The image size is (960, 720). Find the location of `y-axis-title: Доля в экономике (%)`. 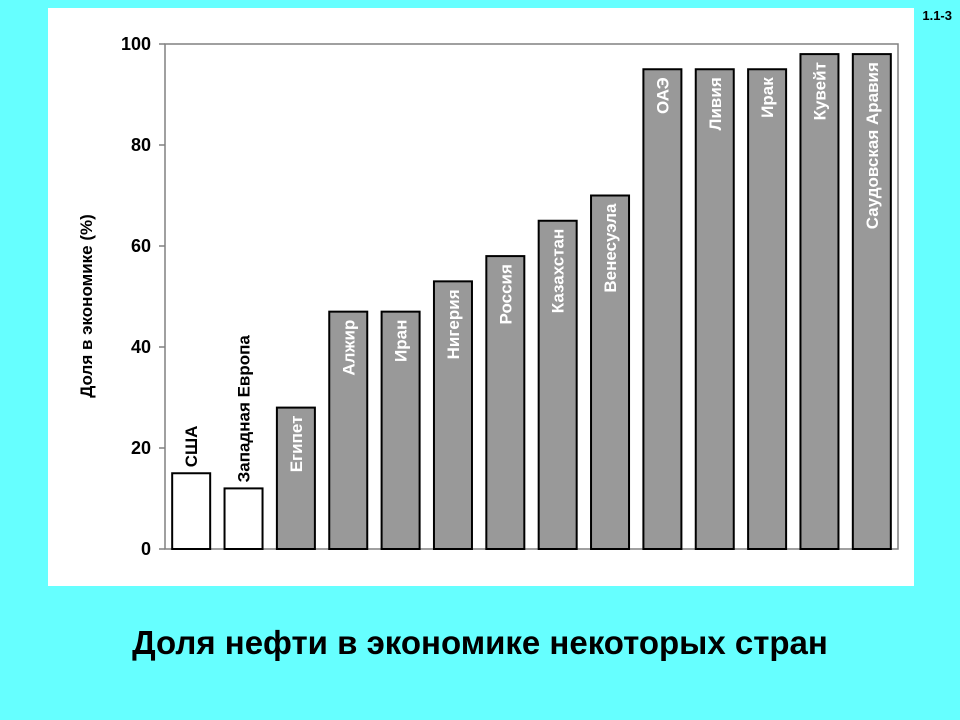

y-axis-title: Доля в экономике (%) is located at coordinates (86, 306).